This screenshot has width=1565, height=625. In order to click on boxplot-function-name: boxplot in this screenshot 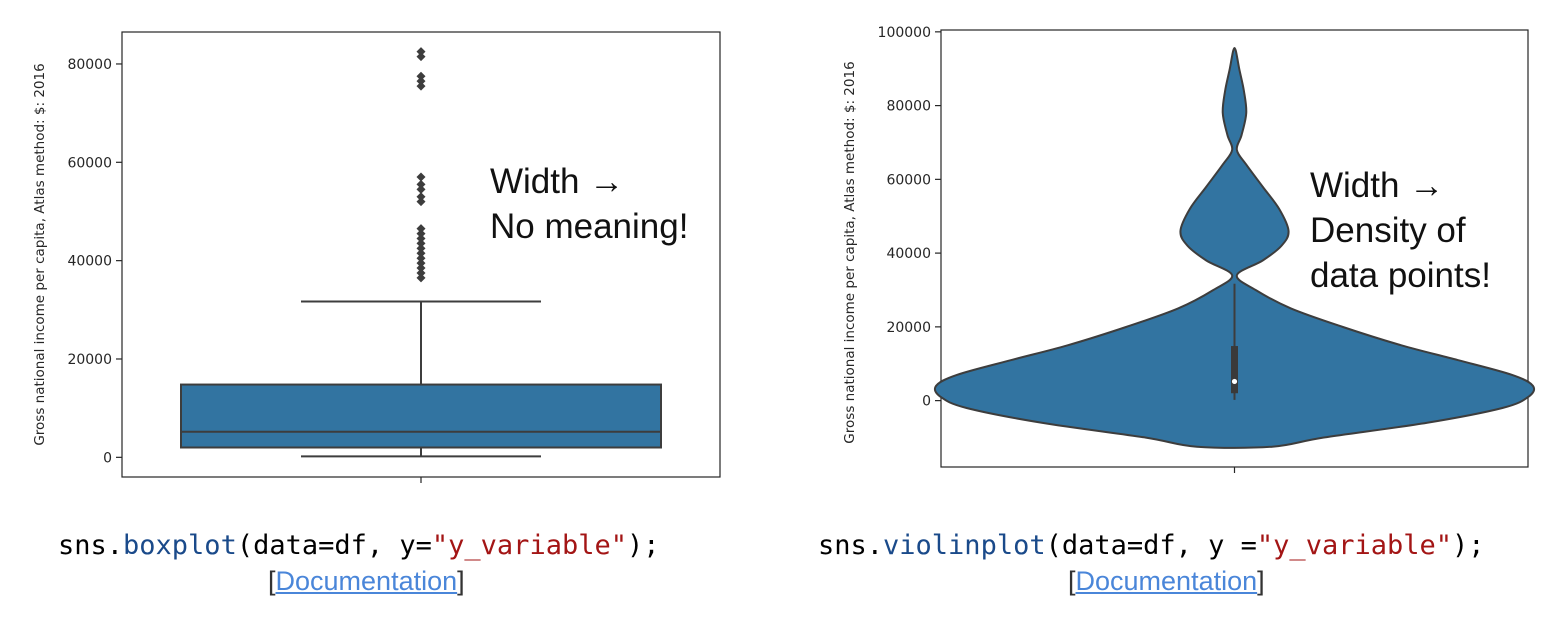, I will do `click(180, 545)`.